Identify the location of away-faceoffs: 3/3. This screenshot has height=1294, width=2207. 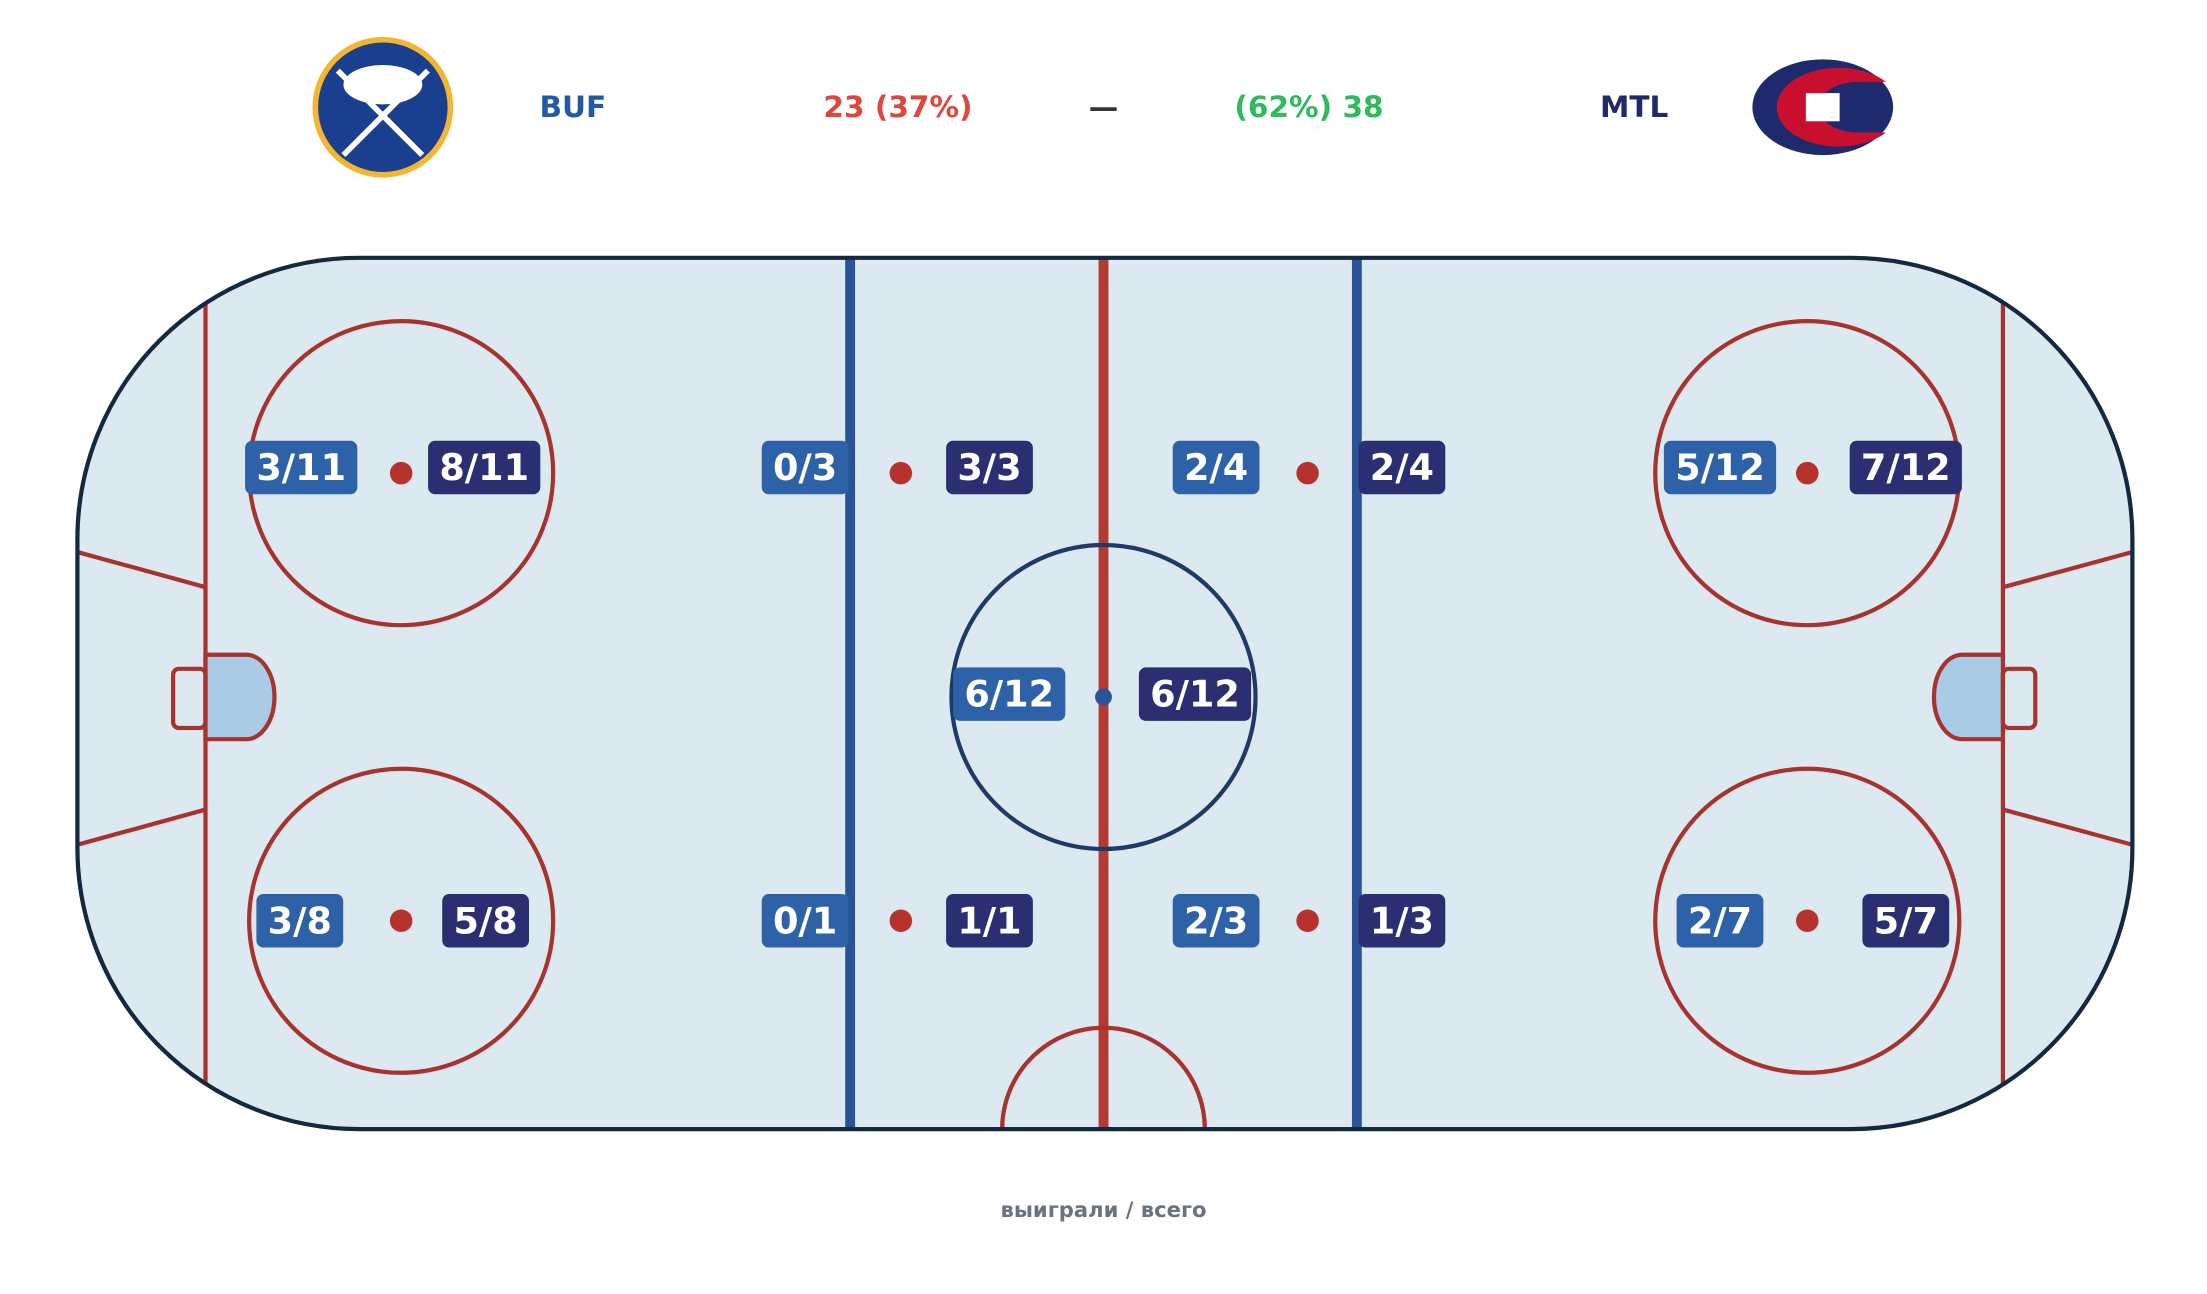
(989, 467).